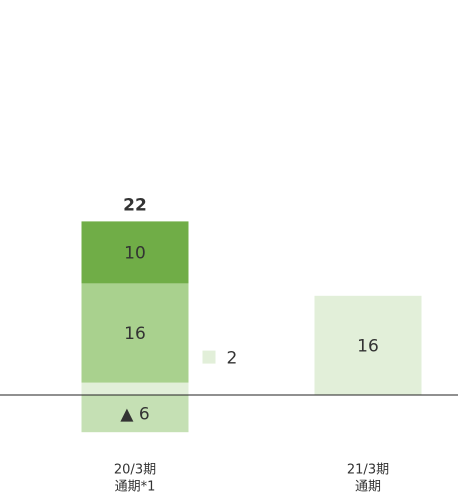 The width and height of the screenshot is (458, 504). What do you see at coordinates (232, 359) in the screenshot?
I see `value-label: 2` at bounding box center [232, 359].